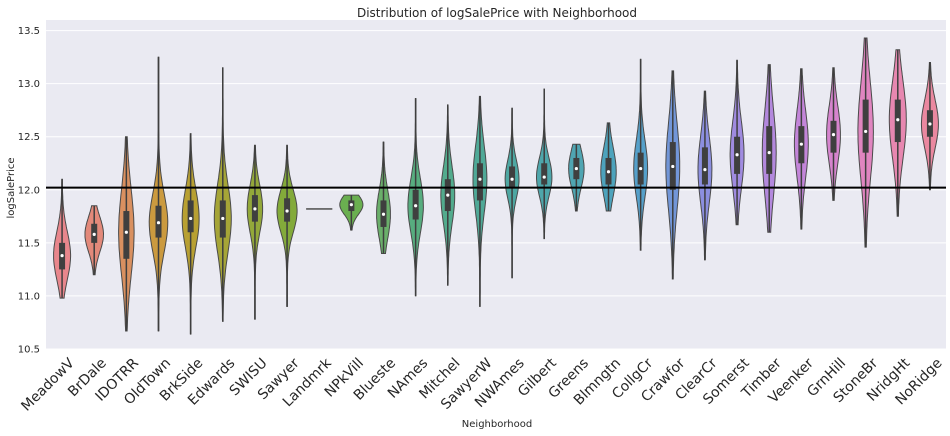 The image size is (950, 436). What do you see at coordinates (29, 31) in the screenshot?
I see `y-tick-label: 13.5` at bounding box center [29, 31].